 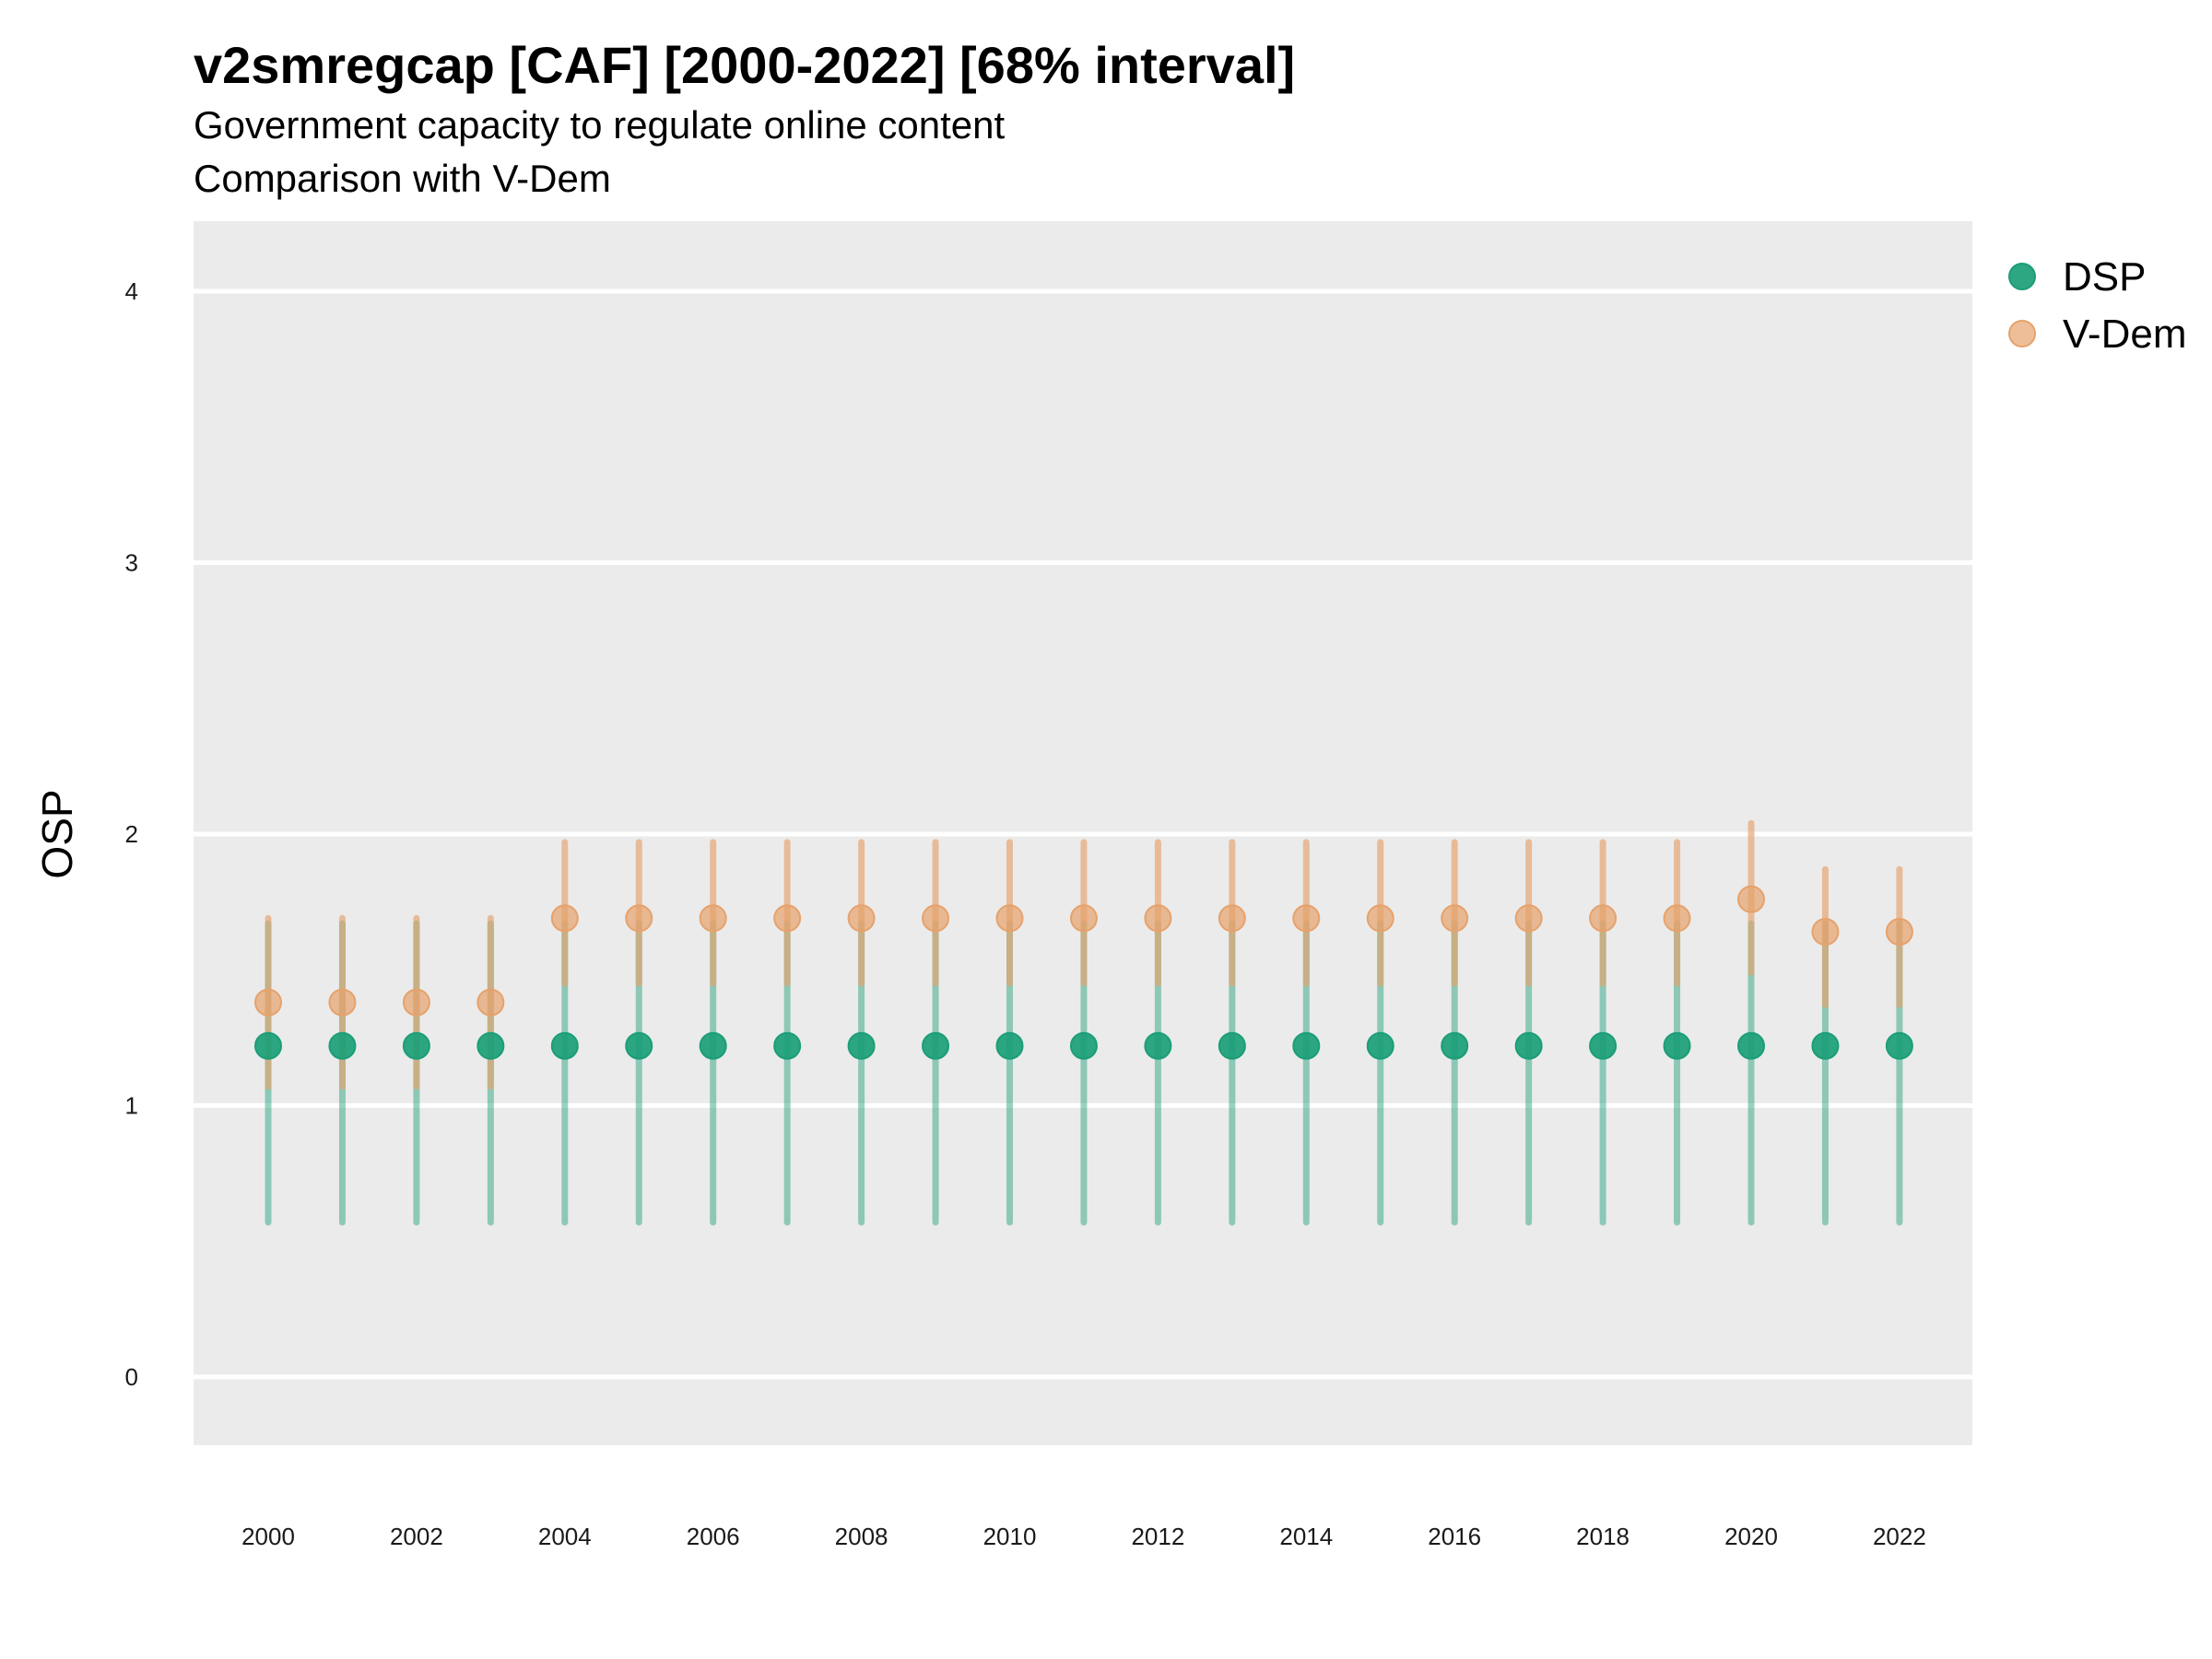 What do you see at coordinates (2124, 334) in the screenshot?
I see `legend-label-v-dem: V-Dem` at bounding box center [2124, 334].